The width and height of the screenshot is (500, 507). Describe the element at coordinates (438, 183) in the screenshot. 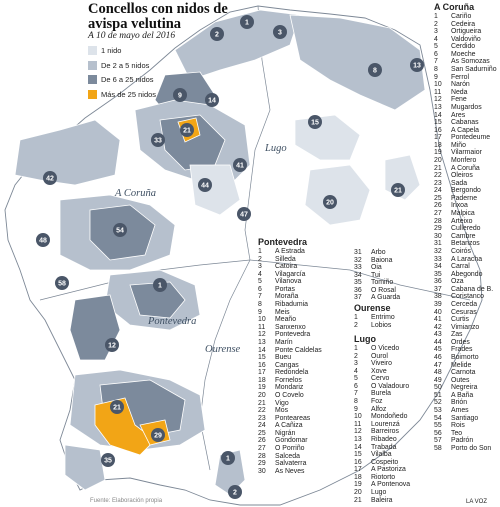

I see `list-row-number: 23` at that location.